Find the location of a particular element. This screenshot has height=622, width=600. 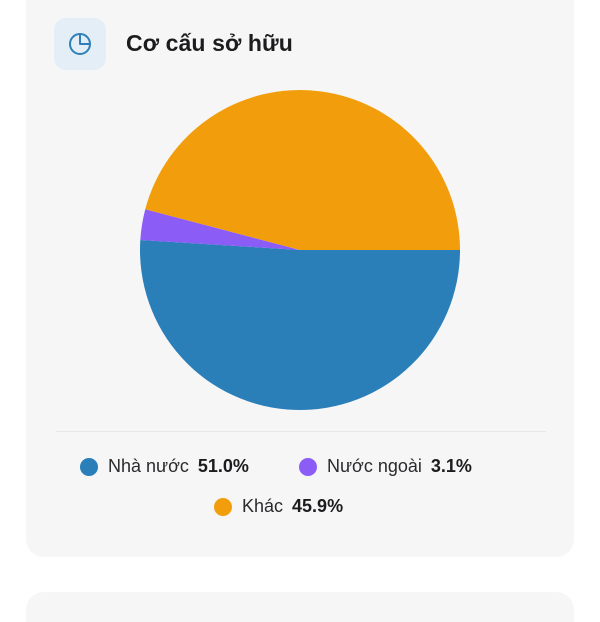

card-title: Cơ cấu sở hữu is located at coordinates (209, 43).